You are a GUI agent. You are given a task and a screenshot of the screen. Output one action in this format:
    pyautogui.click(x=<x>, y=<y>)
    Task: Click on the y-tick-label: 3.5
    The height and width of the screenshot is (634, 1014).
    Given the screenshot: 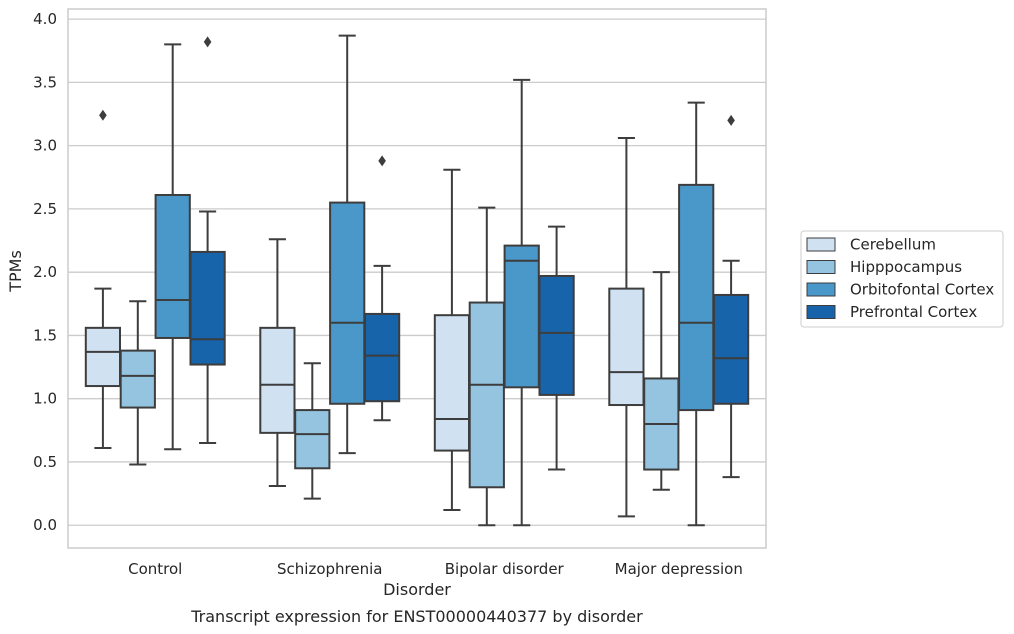 What is the action you would take?
    pyautogui.click(x=45, y=82)
    